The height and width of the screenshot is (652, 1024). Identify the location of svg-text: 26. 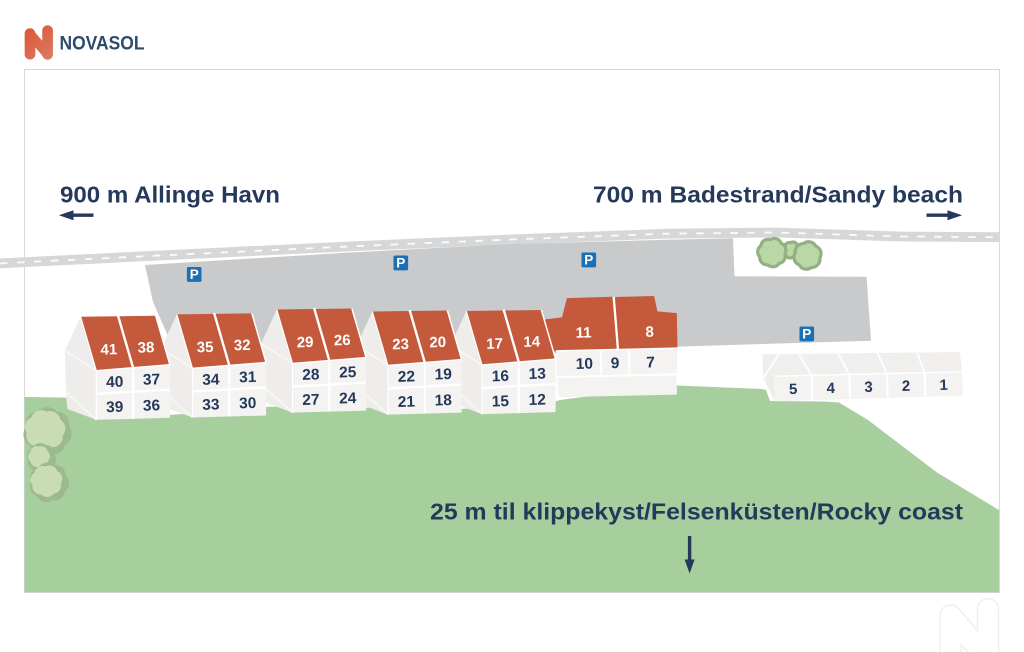
(342, 340).